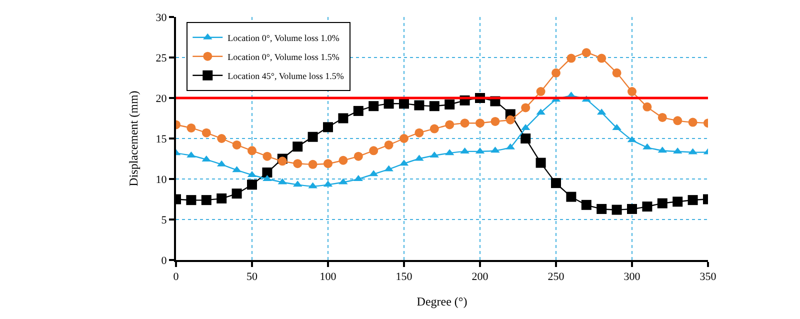 This screenshot has width=800, height=319. What do you see at coordinates (556, 277) in the screenshot?
I see `x-tick-label: 250` at bounding box center [556, 277].